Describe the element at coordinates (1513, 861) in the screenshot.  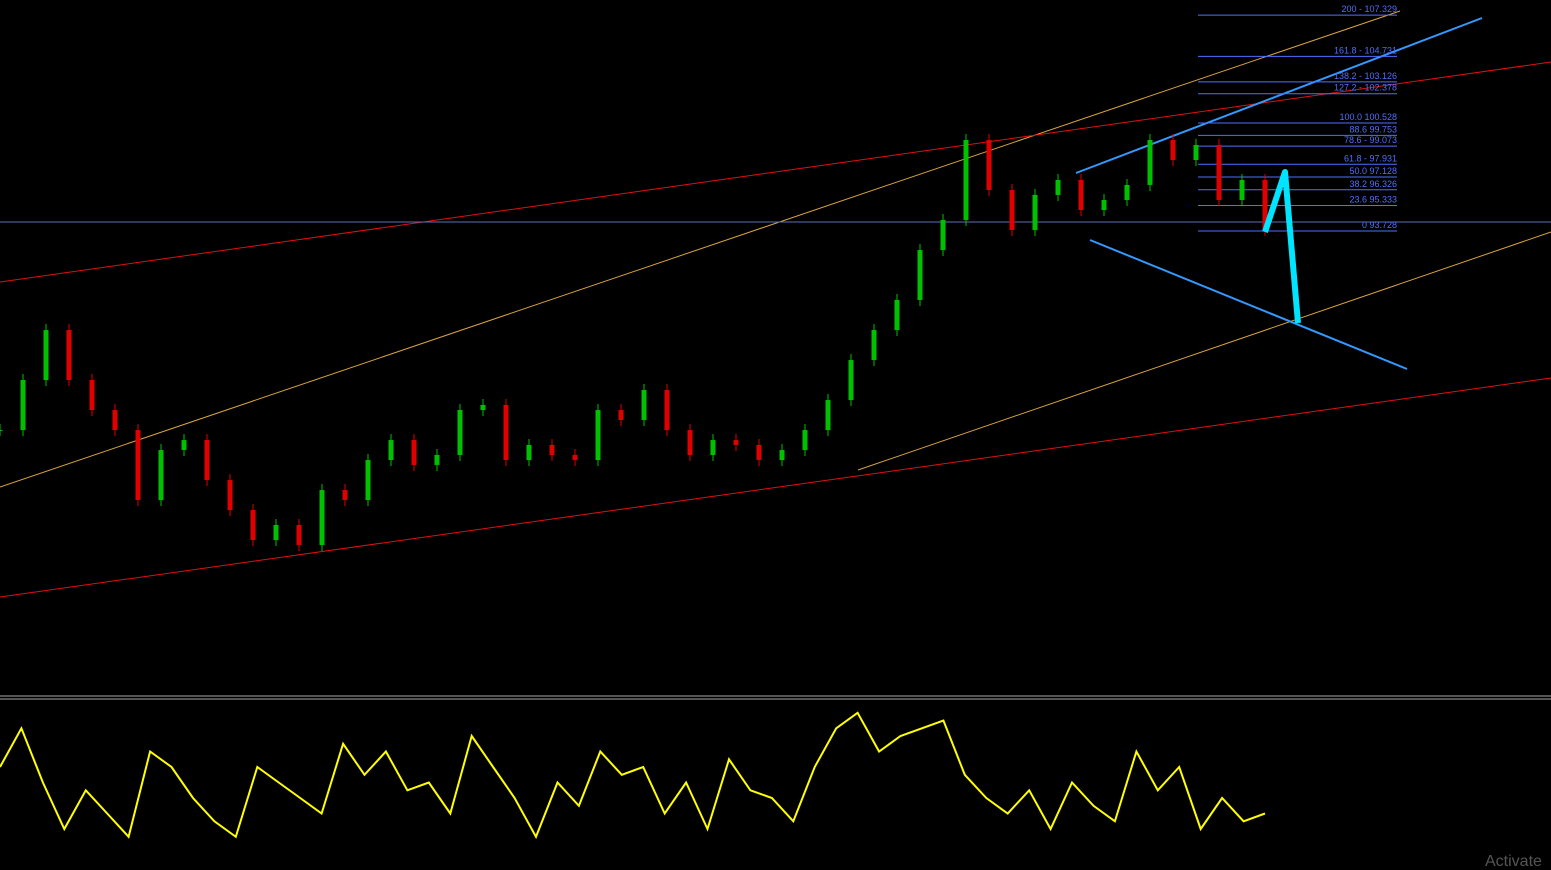
I see `watermark: Activate` at that location.